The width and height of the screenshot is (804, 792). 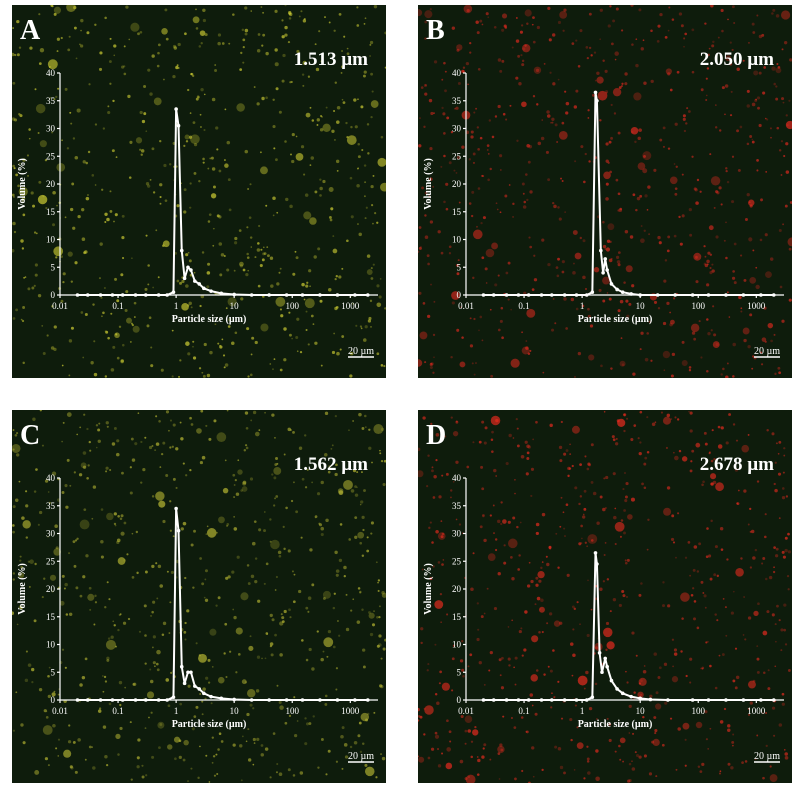 I want to click on line, so click(x=628, y=194).